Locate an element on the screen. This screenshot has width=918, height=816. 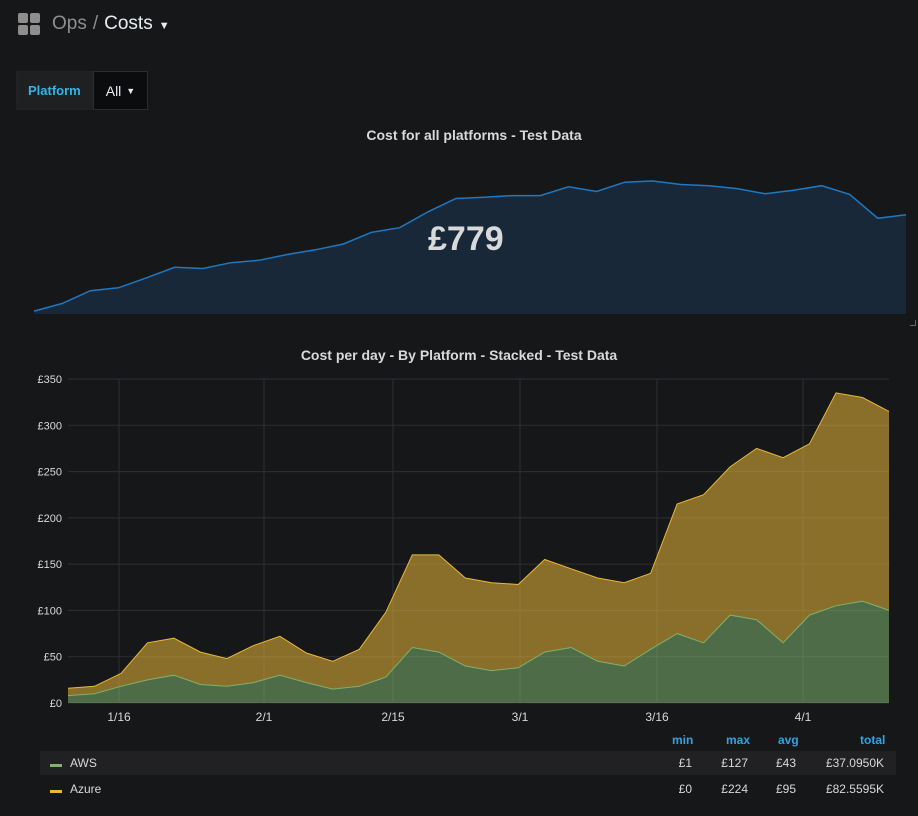
dashboard-nav: Ops / Costs ▼ is located at coordinates (94, 24).